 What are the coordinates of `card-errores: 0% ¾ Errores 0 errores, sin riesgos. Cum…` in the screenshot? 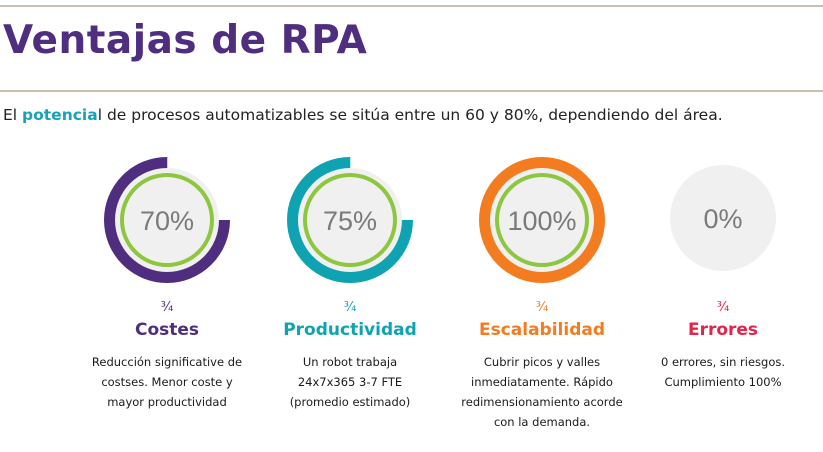 It's located at (723, 271).